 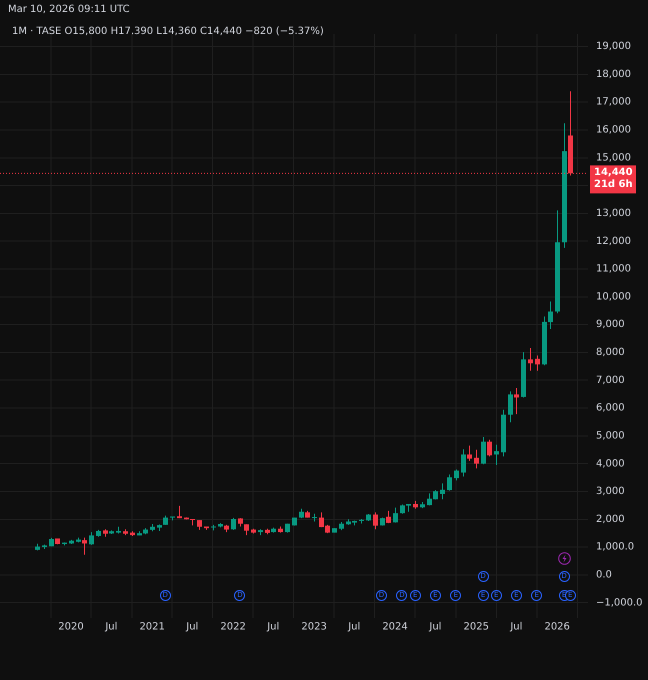 What do you see at coordinates (71, 627) in the screenshot?
I see `x-tick-label: 2020` at bounding box center [71, 627].